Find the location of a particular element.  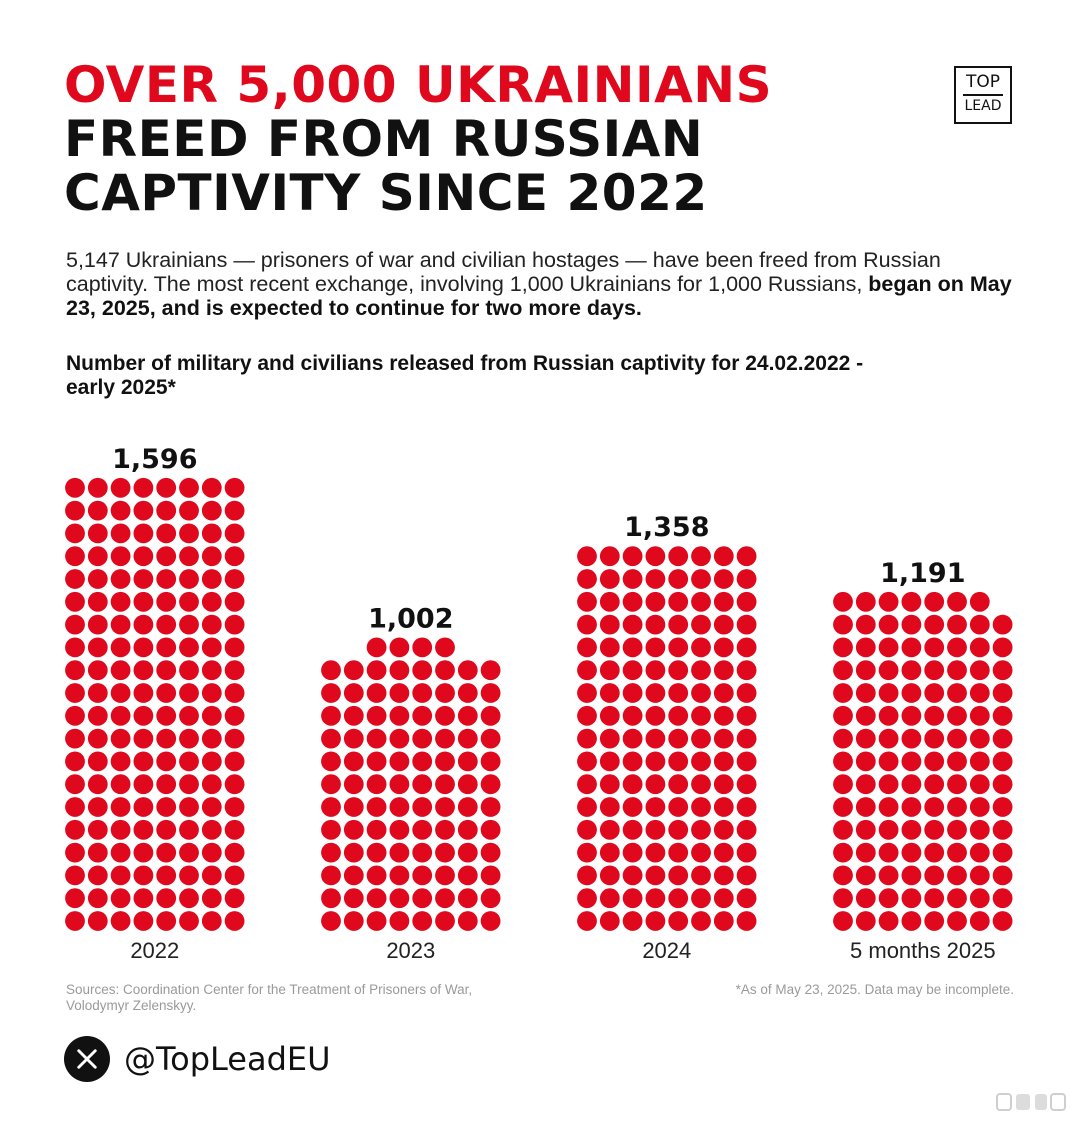

social-handle: @TopLeadEU is located at coordinates (197, 1059).